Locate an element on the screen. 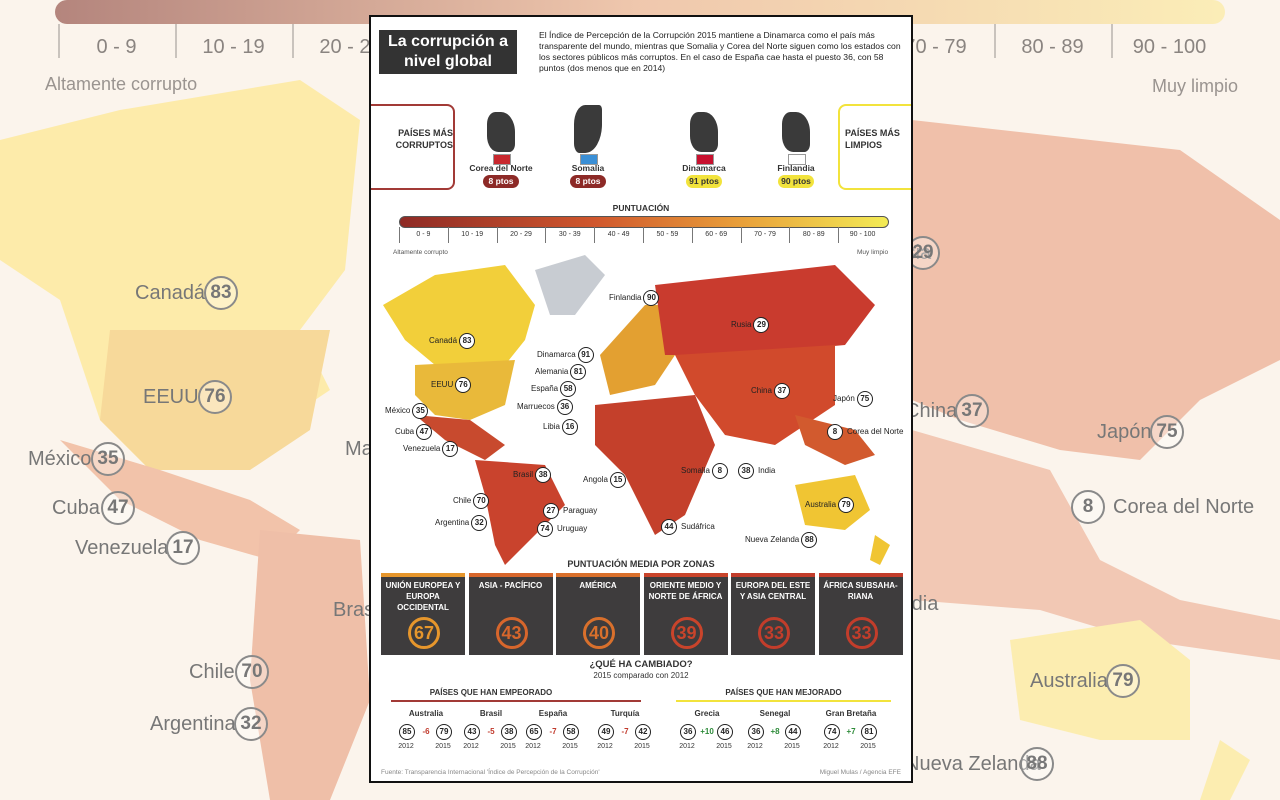  clean-label: PAÍSES MÁS LIMPIOS is located at coordinates (872, 139).